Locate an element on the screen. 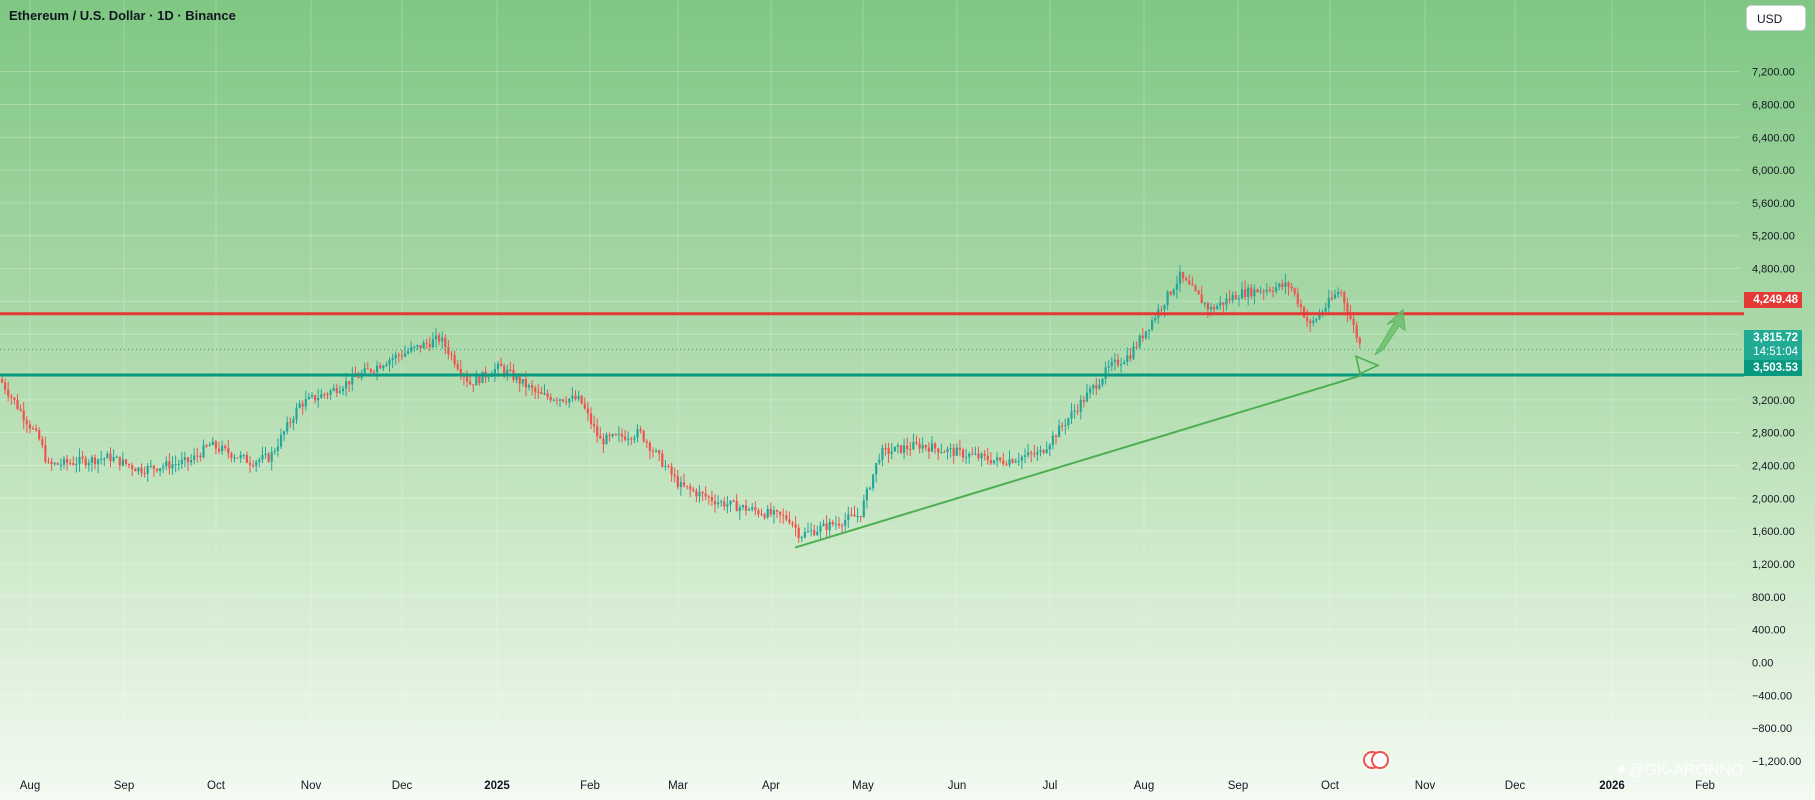 This screenshot has height=800, width=1815. x-tick-label: Aug is located at coordinates (30, 786).